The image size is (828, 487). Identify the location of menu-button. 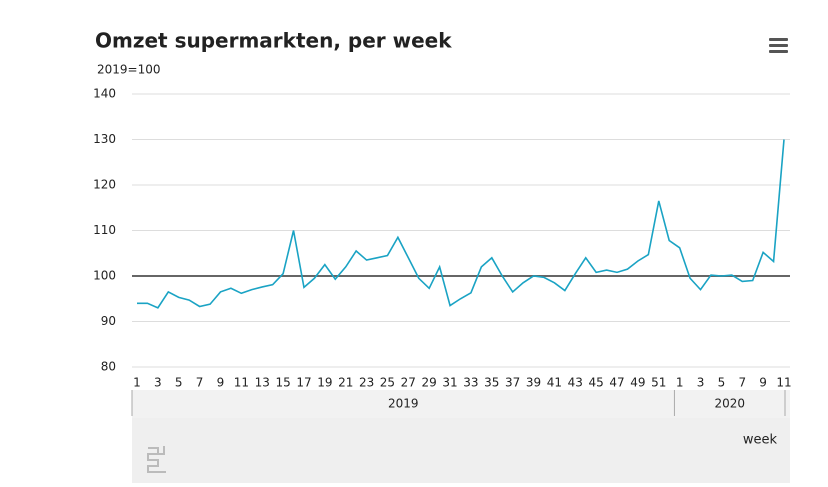
(778, 45).